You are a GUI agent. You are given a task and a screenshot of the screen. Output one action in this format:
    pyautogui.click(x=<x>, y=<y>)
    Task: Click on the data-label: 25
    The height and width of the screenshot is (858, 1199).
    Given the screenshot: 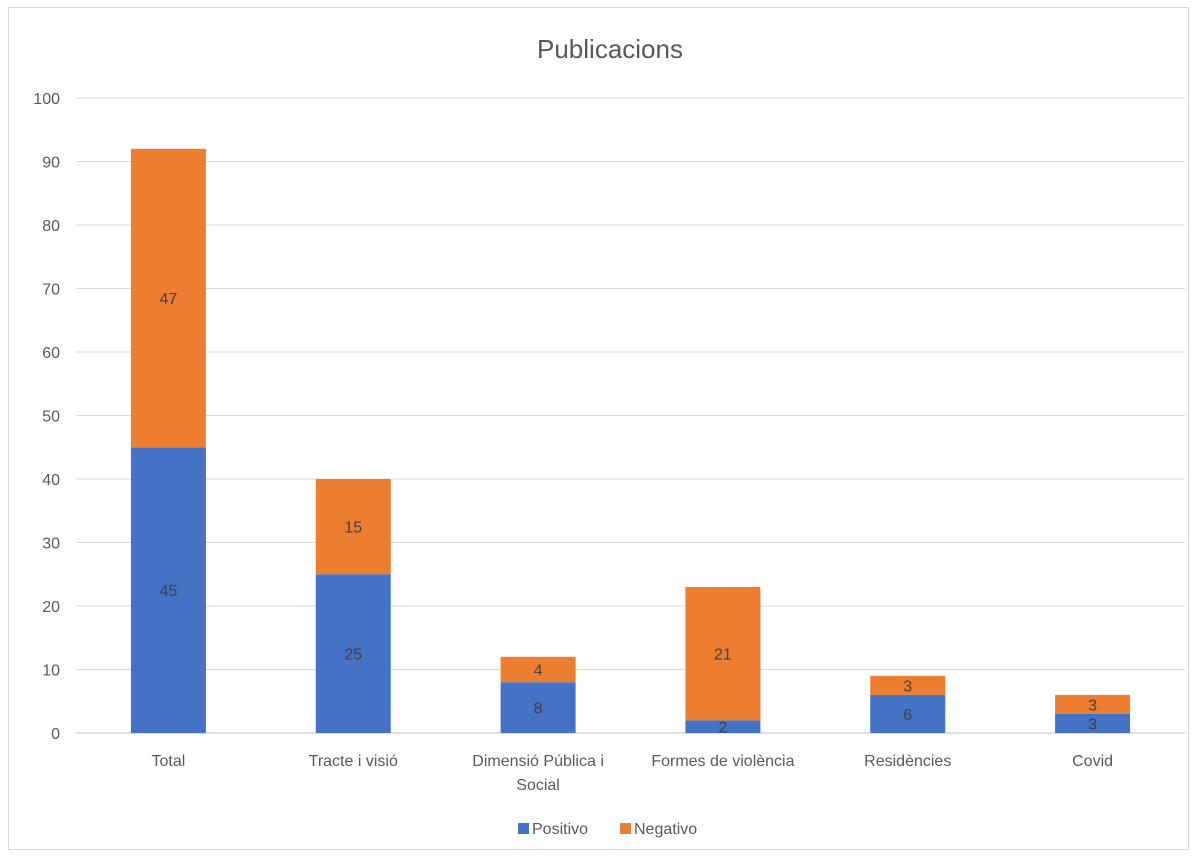 What is the action you would take?
    pyautogui.click(x=353, y=655)
    